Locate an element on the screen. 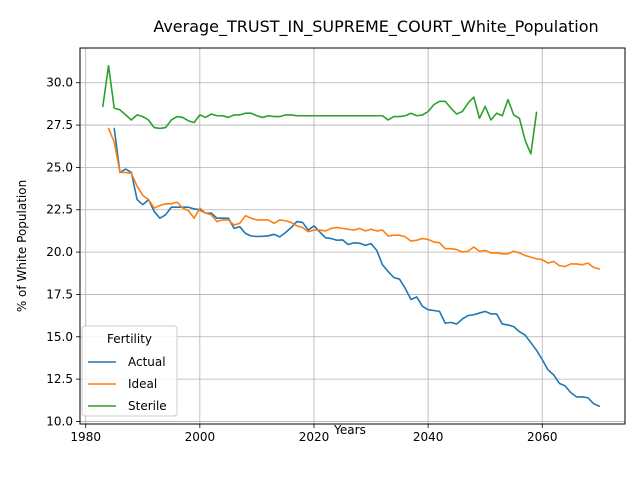  legend-label-ideal: Ideal is located at coordinates (142, 384).